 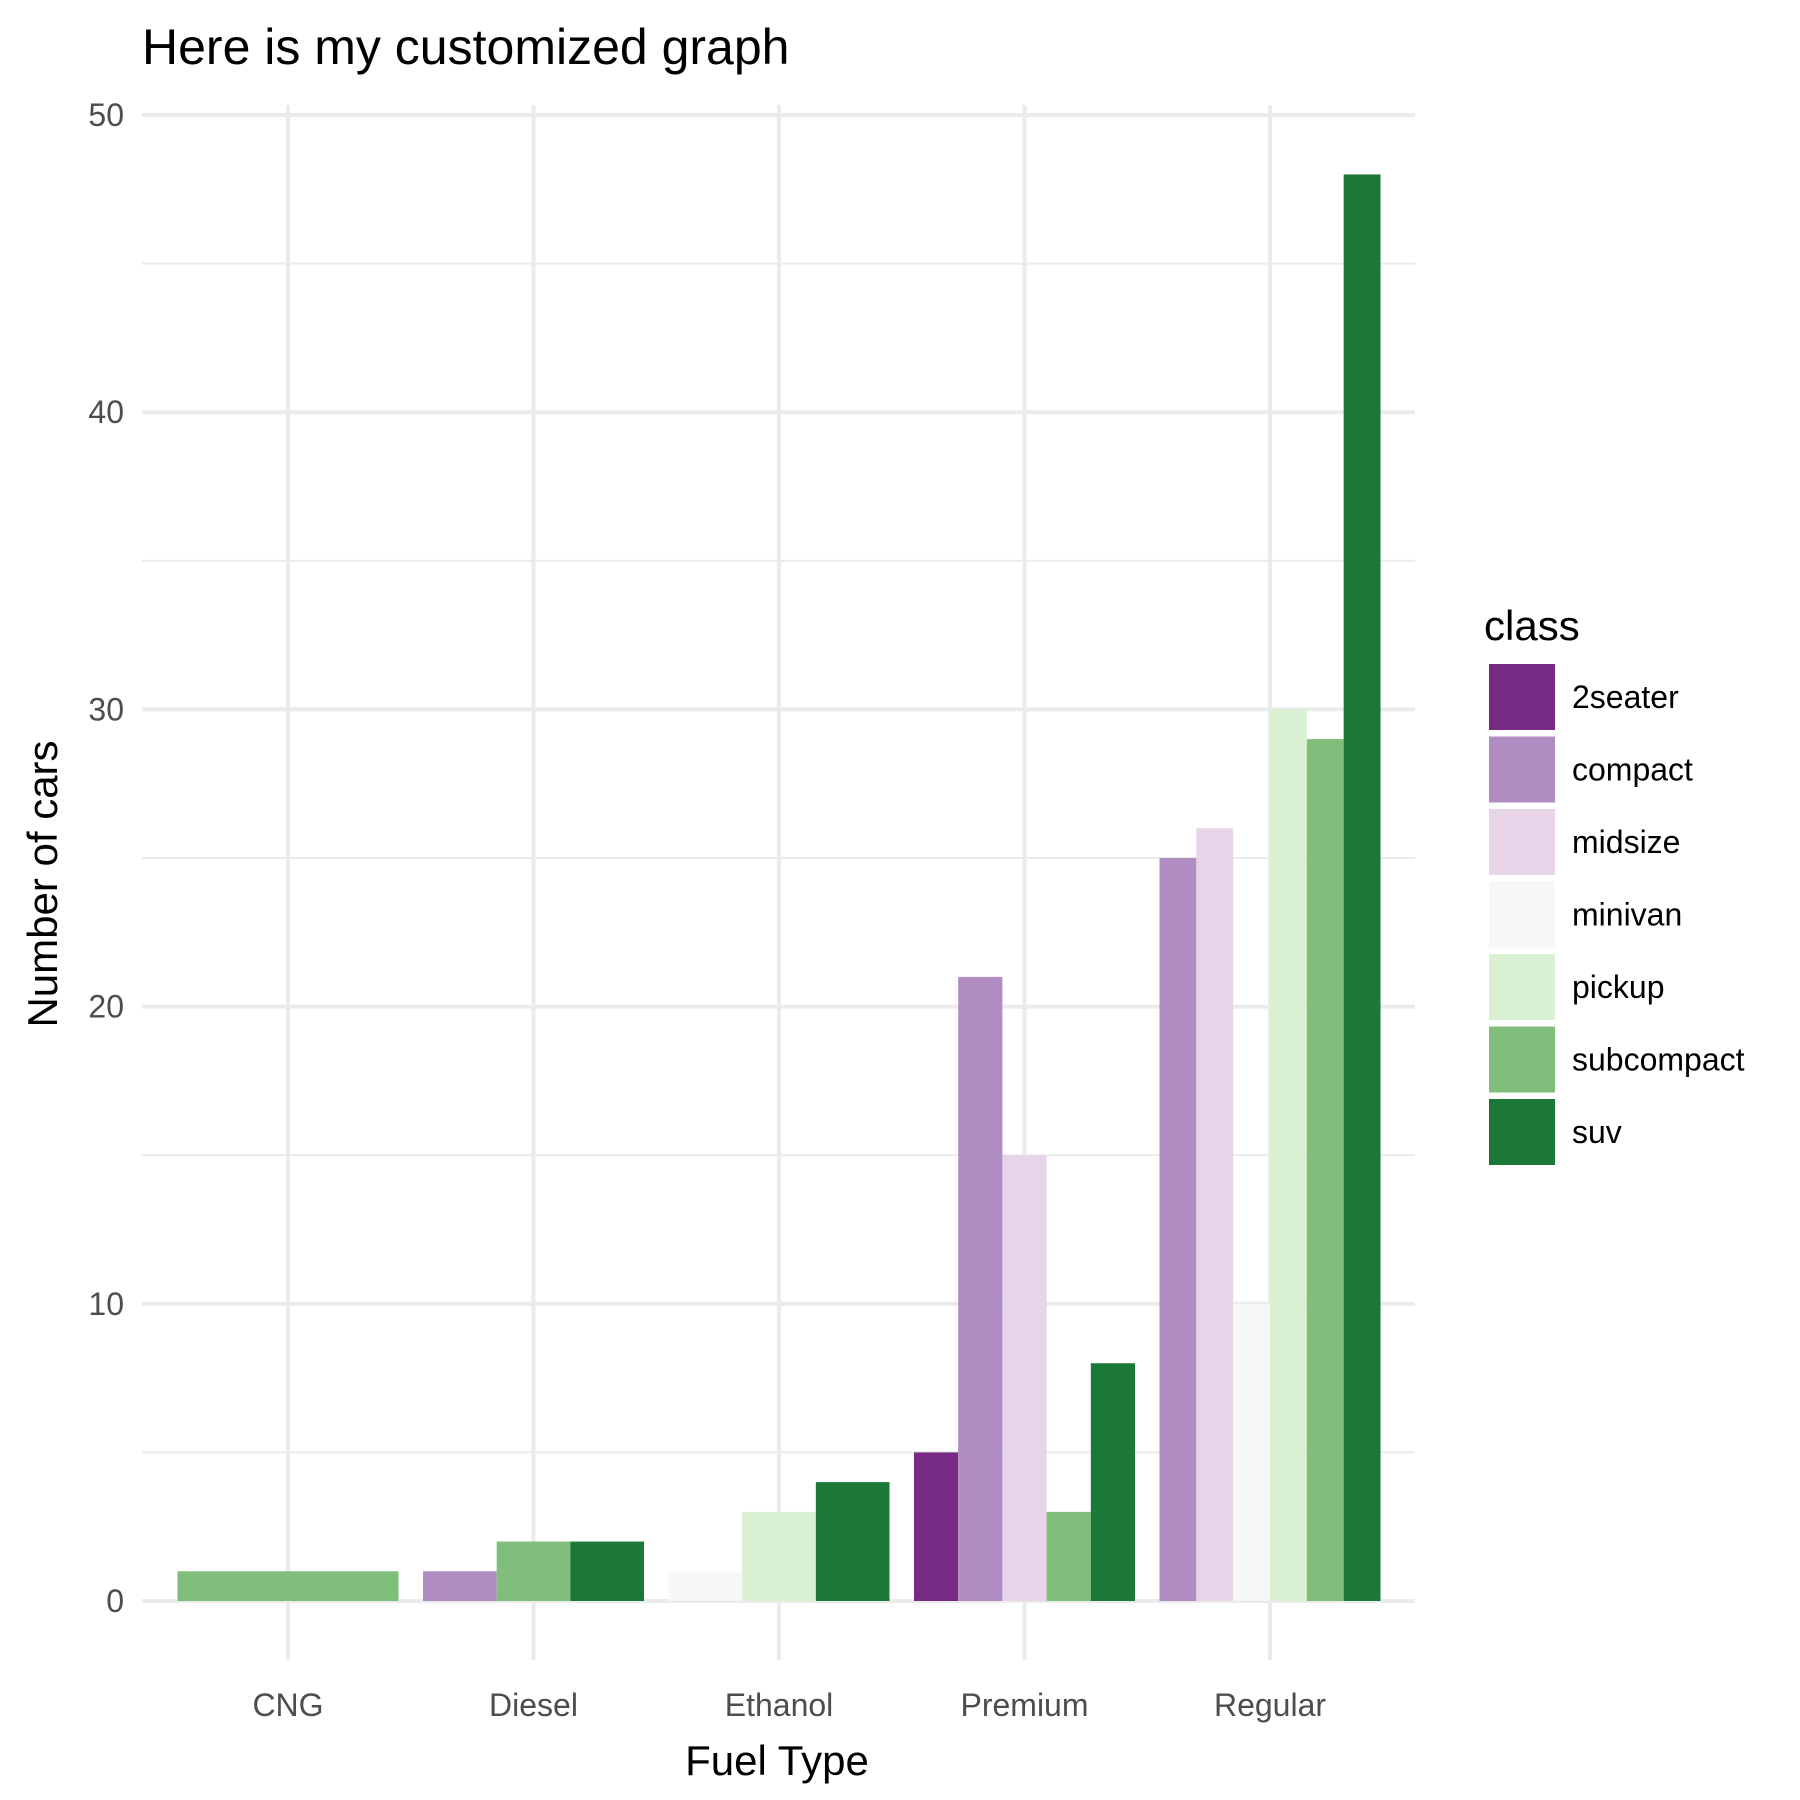 I want to click on bar-premium-suv, so click(x=1112, y=1482).